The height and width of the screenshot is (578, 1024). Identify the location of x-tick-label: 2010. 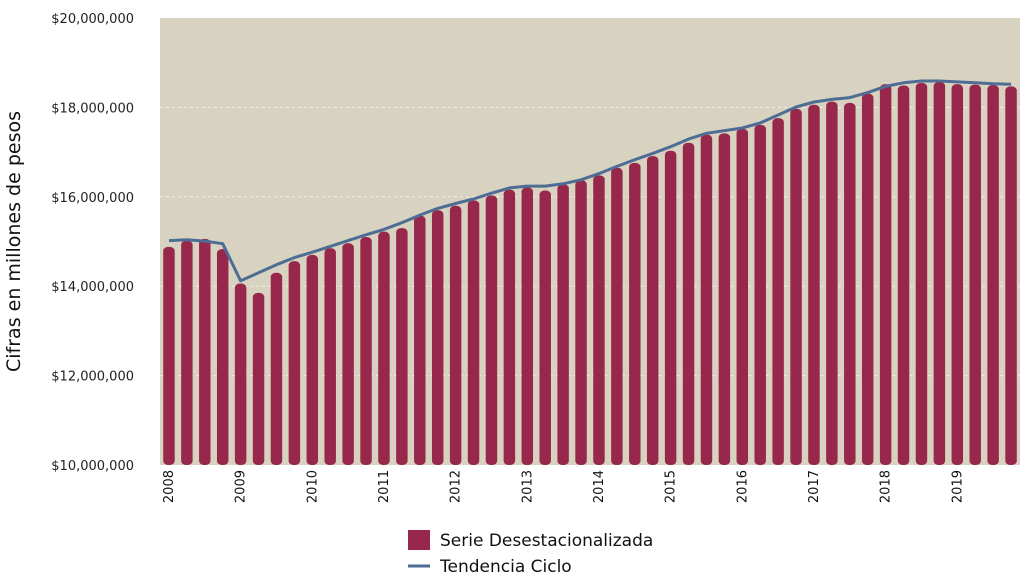
(312, 486).